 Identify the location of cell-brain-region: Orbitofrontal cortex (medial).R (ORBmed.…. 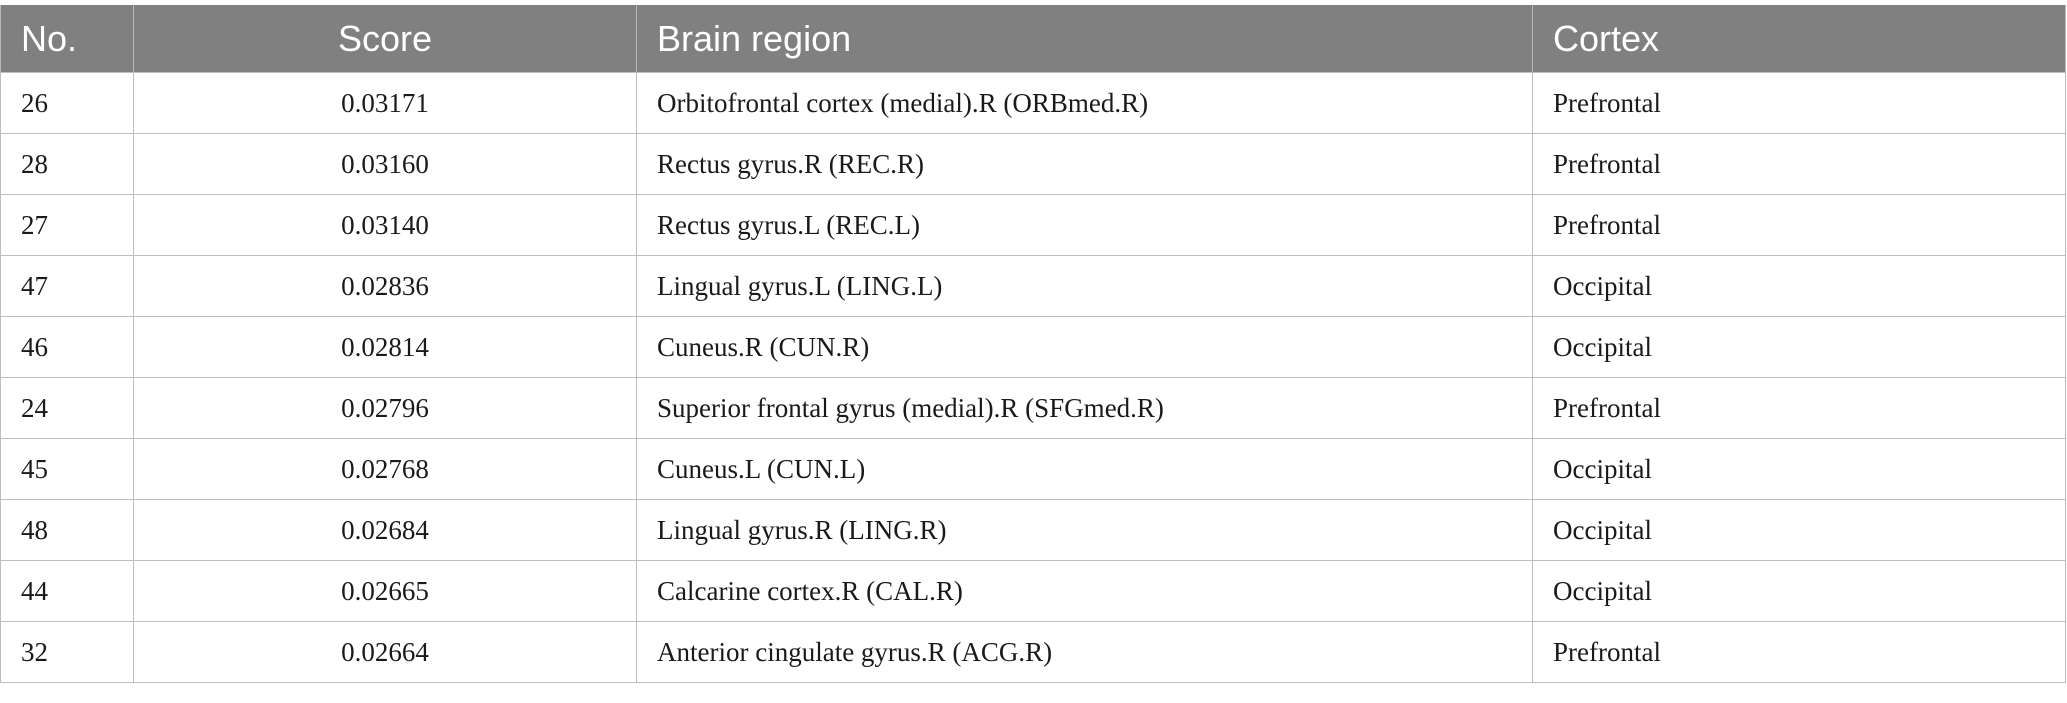
(1084, 103).